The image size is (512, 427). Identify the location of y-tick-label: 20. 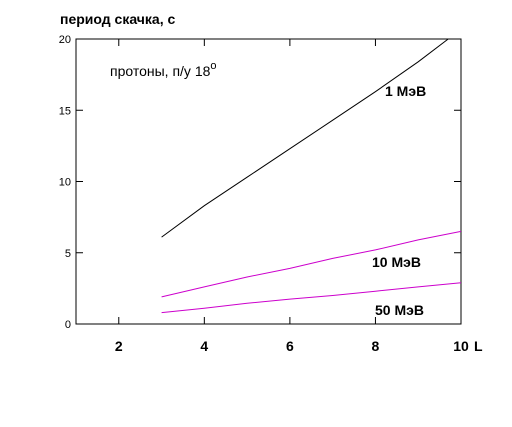
(65, 40).